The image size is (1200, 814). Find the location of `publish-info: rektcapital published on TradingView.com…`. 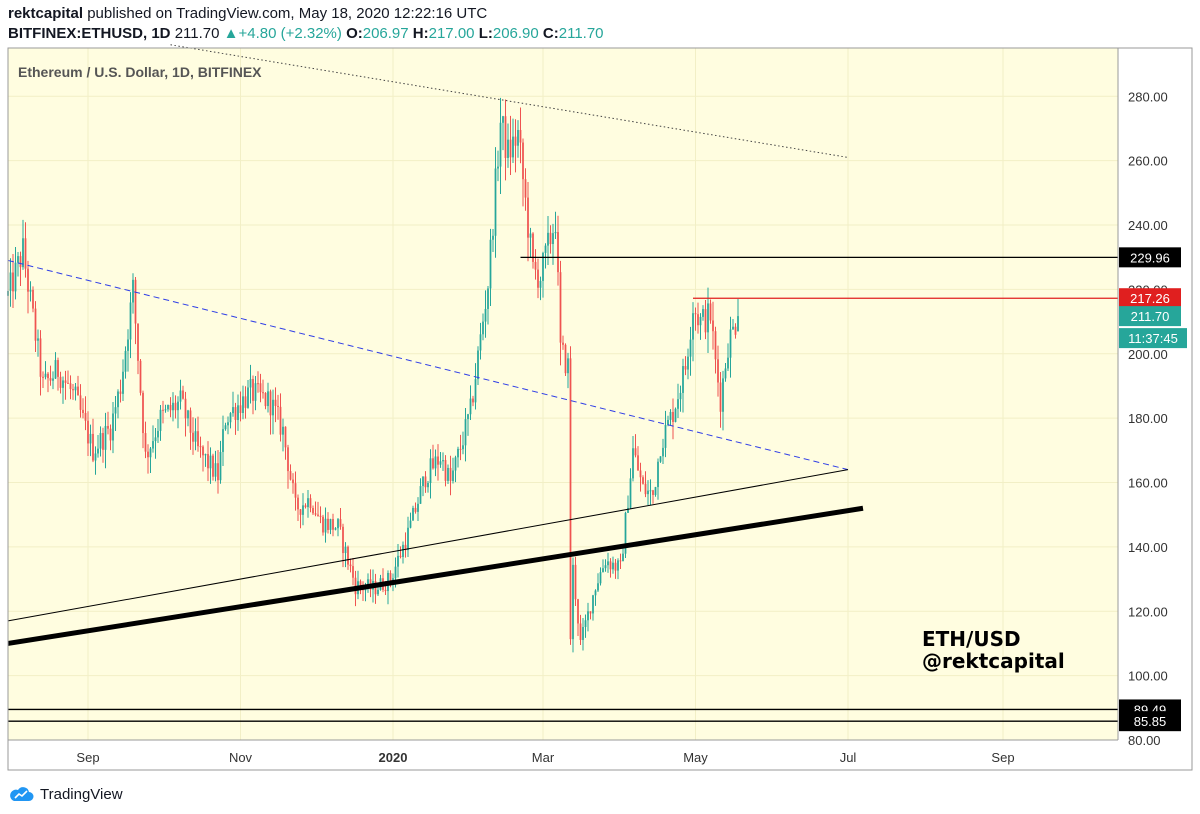

publish-info: rektcapital published on TradingView.com… is located at coordinates (247, 13).